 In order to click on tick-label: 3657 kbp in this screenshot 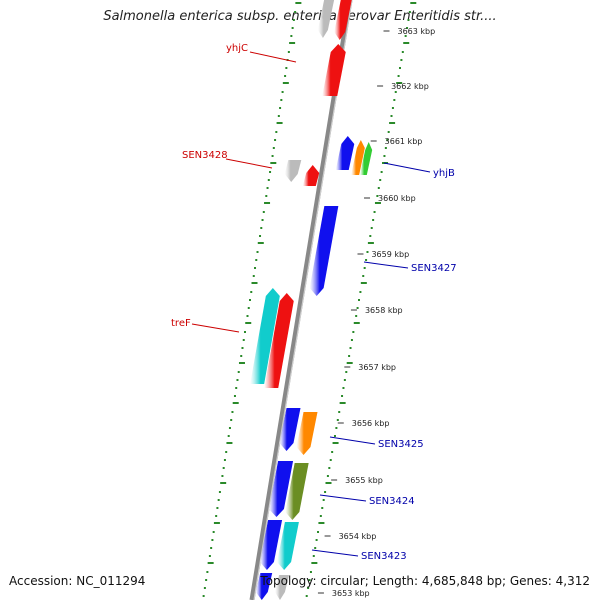, I will do `click(377, 367)`.